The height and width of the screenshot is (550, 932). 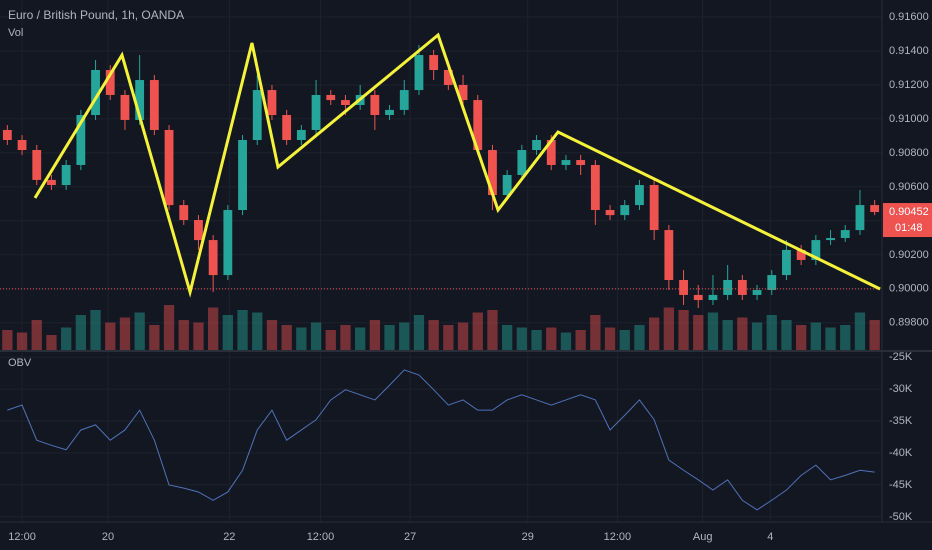 I want to click on obv-label: OBV, so click(x=20, y=363).